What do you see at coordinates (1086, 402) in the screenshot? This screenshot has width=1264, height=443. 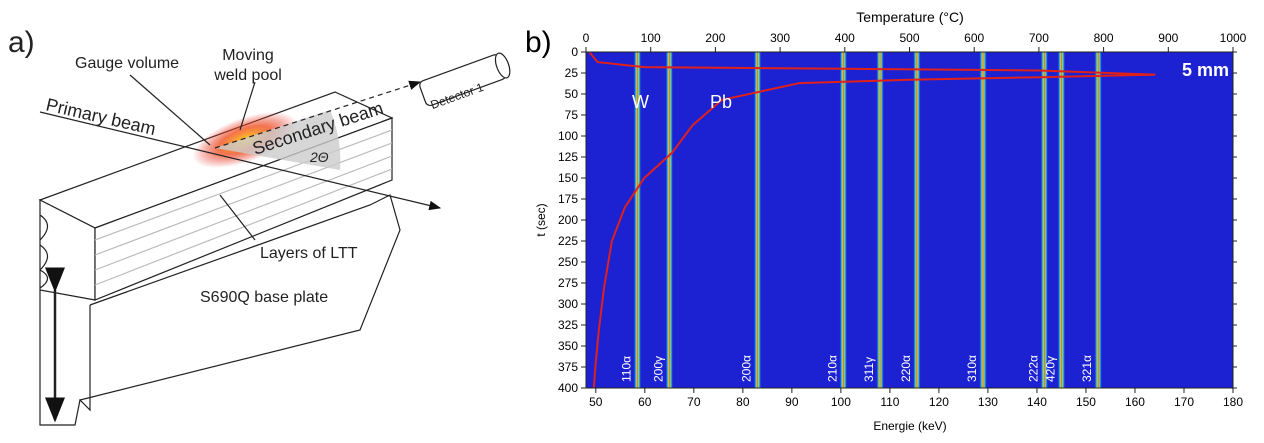 I see `x-tick-label: 150` at bounding box center [1086, 402].